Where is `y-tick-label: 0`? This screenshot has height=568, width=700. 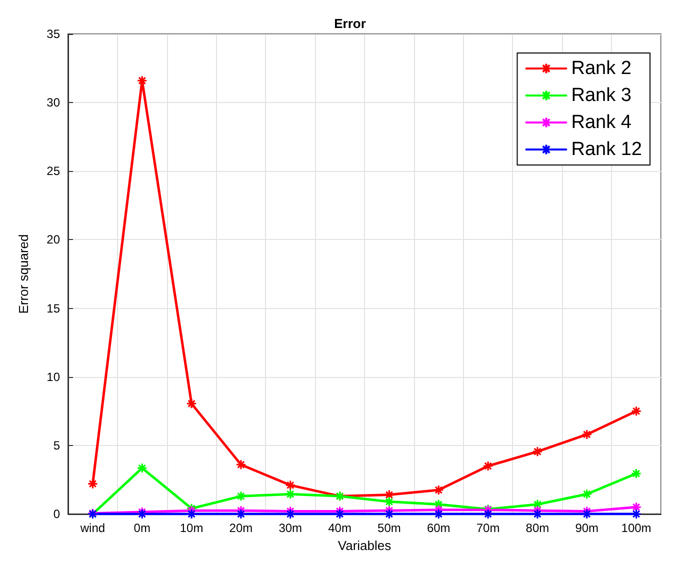 y-tick-label: 0 is located at coordinates (56, 514).